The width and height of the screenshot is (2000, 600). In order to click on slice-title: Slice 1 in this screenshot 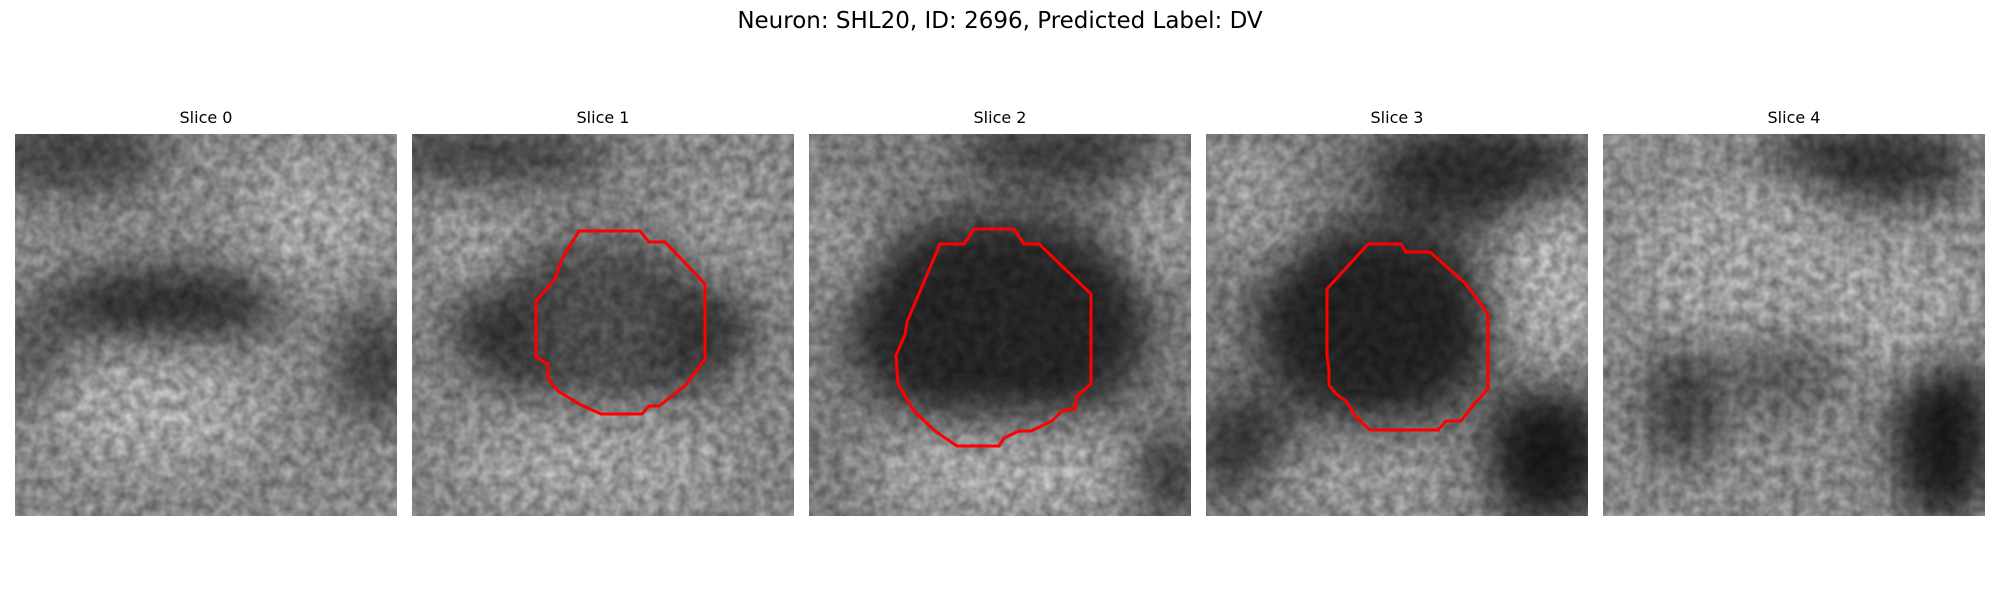, I will do `click(603, 117)`.